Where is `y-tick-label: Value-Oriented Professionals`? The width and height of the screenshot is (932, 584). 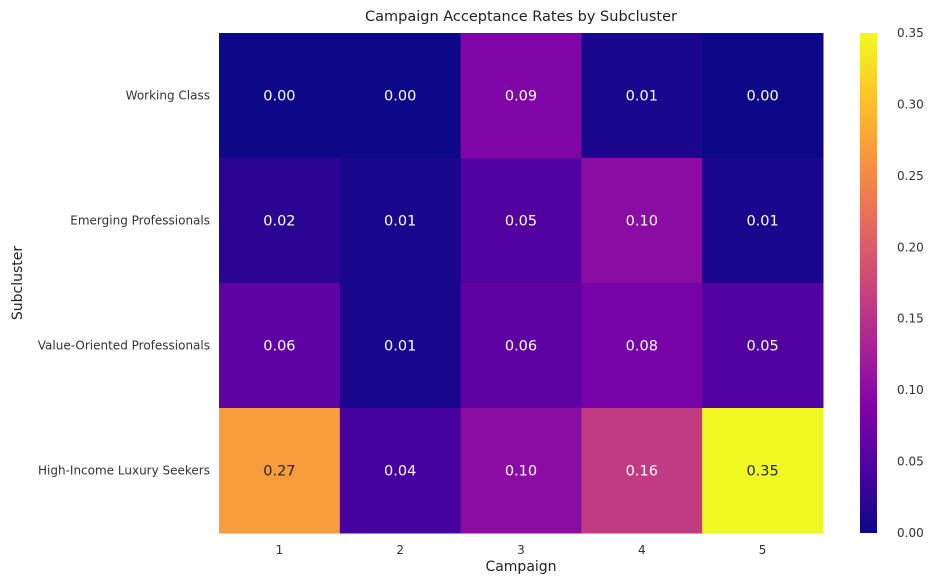
y-tick-label: Value-Oriented Professionals is located at coordinates (124, 346).